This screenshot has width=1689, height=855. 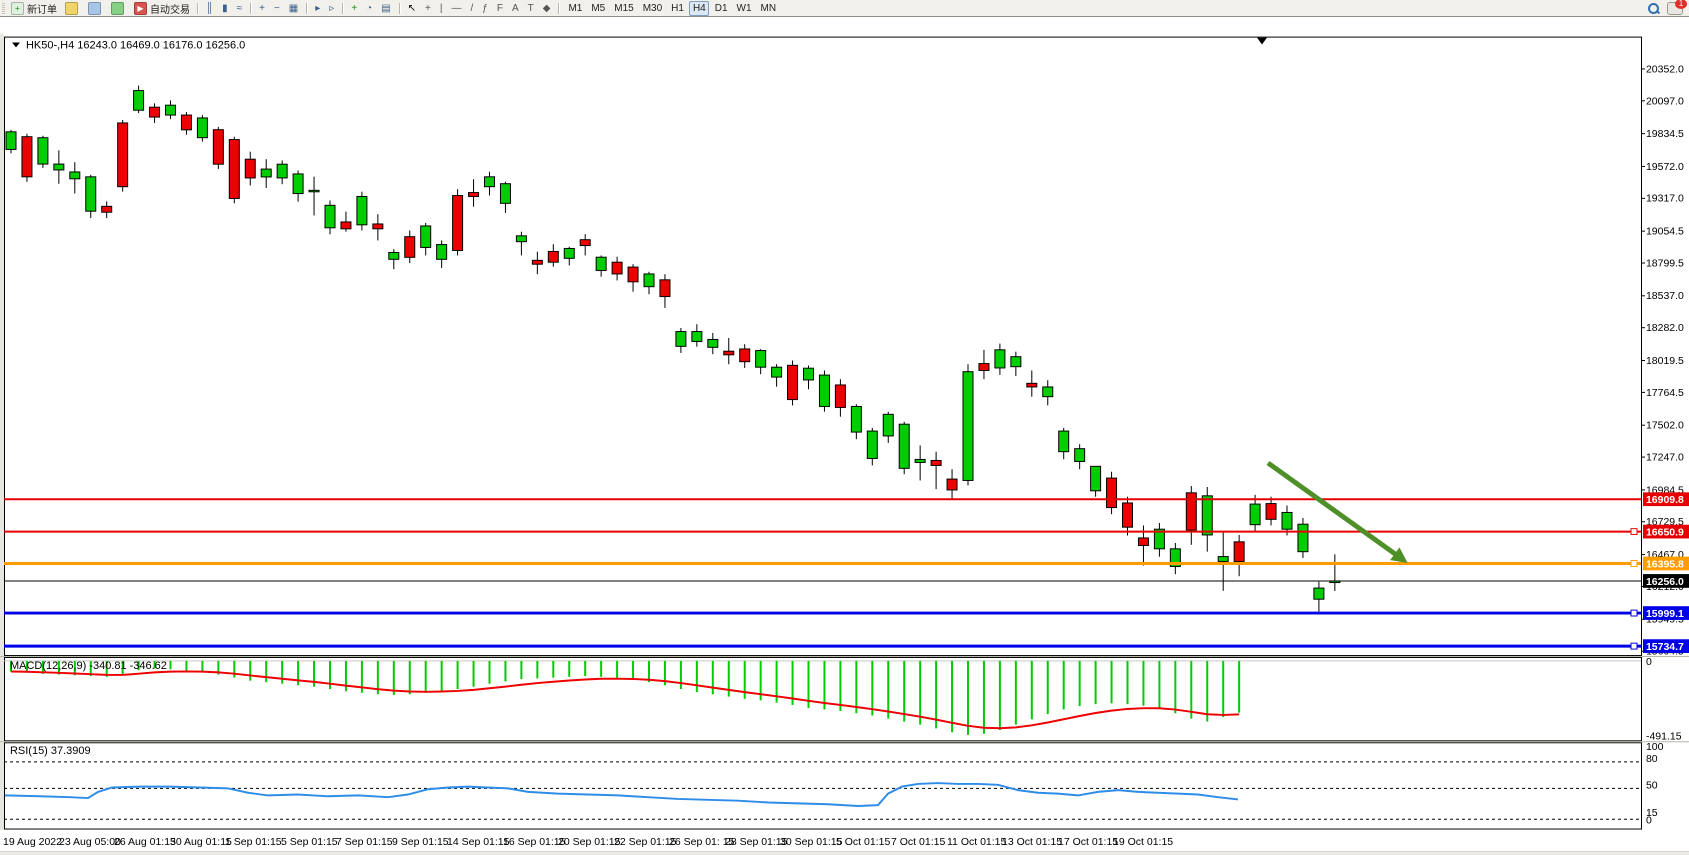 I want to click on svg-text: -491.15, so click(x=1664, y=736).